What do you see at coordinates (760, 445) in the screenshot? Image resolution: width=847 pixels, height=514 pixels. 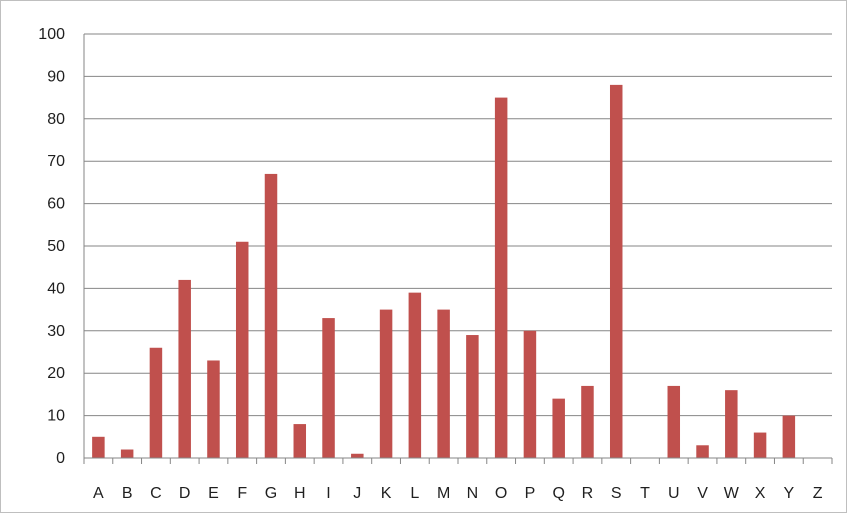 I see `bar-X` at bounding box center [760, 445].